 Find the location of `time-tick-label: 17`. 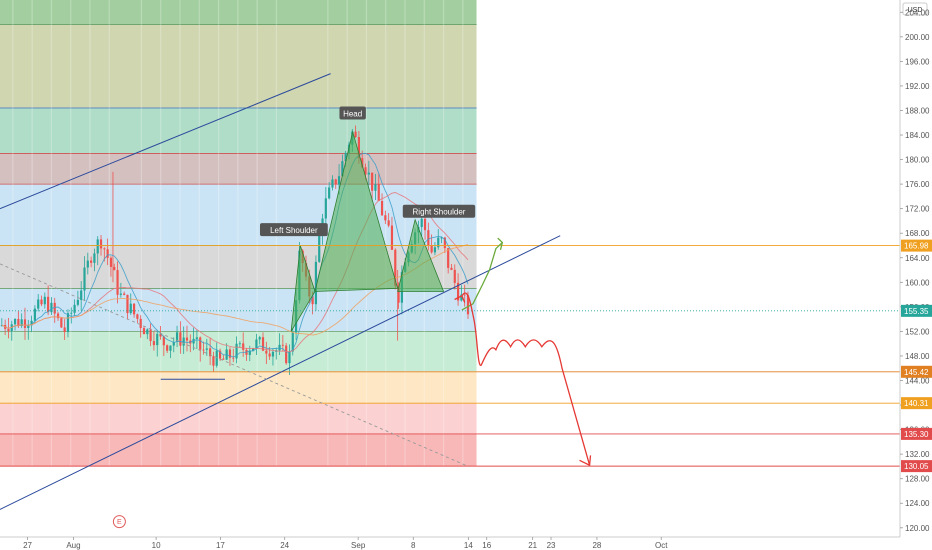

time-tick-label: 17 is located at coordinates (220, 545).